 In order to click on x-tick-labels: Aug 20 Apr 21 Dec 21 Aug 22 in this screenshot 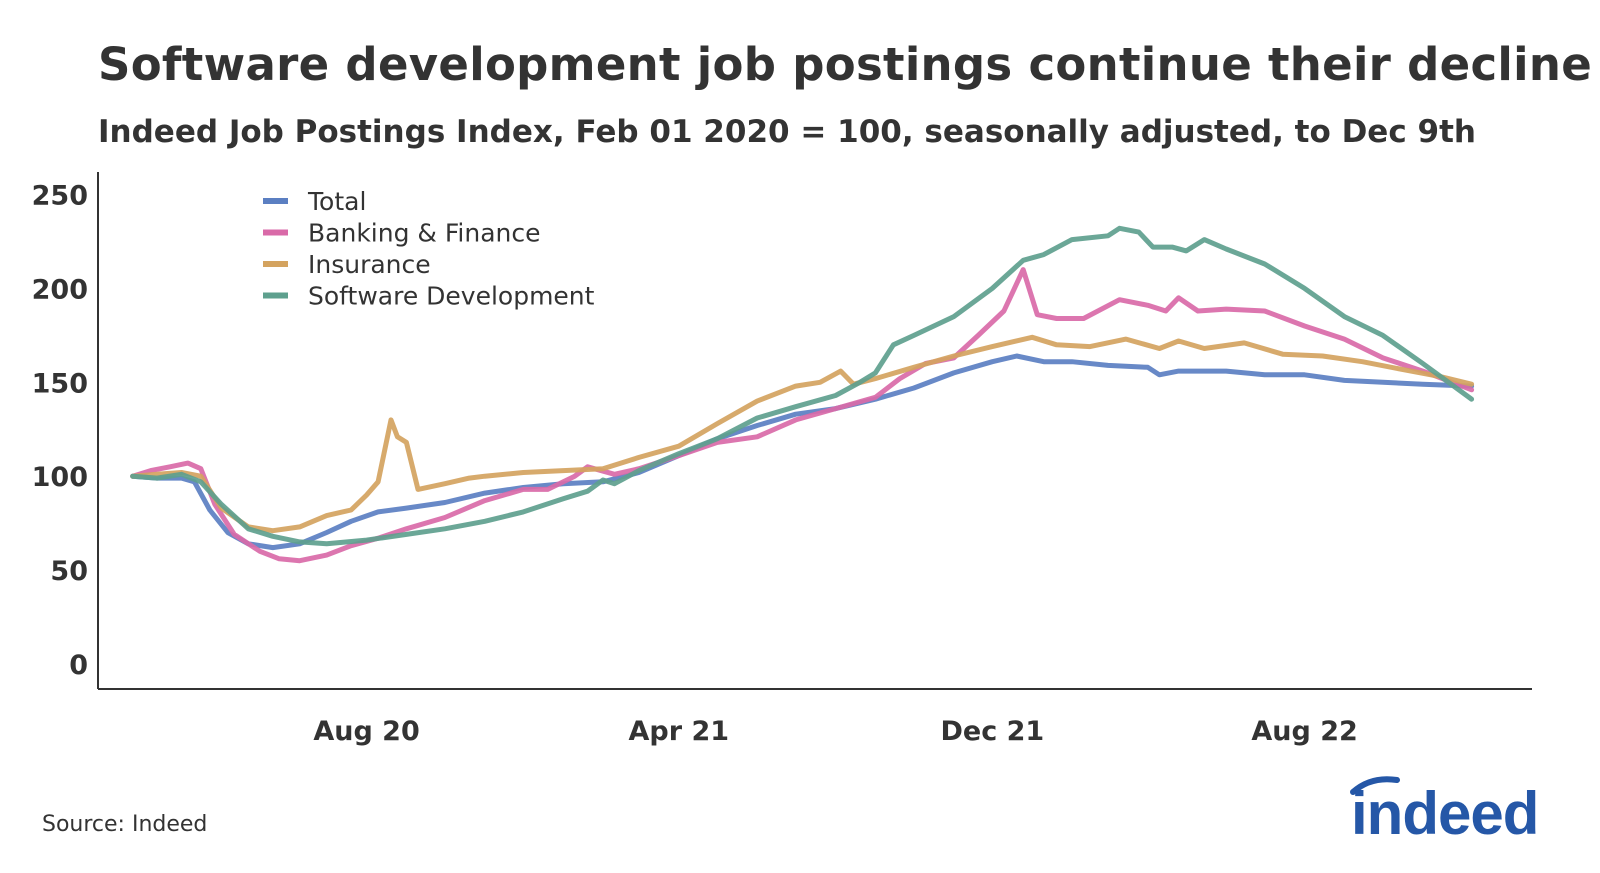, I will do `click(835, 731)`.